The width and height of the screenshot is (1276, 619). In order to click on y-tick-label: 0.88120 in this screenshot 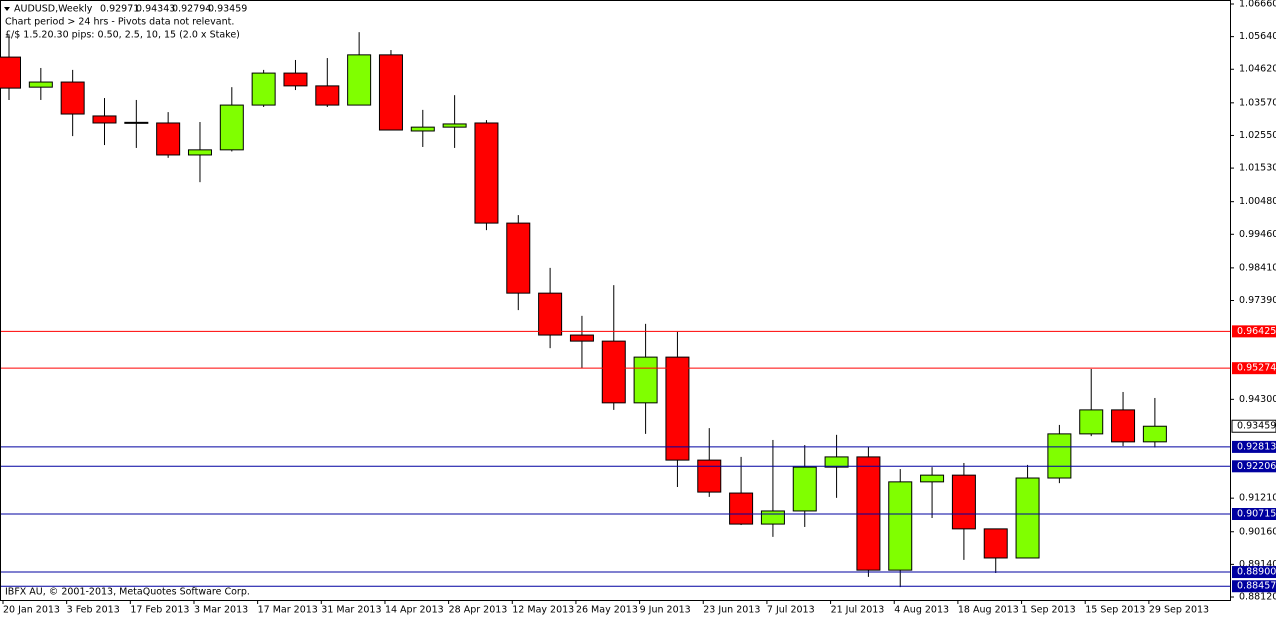, I will do `click(1257, 597)`.